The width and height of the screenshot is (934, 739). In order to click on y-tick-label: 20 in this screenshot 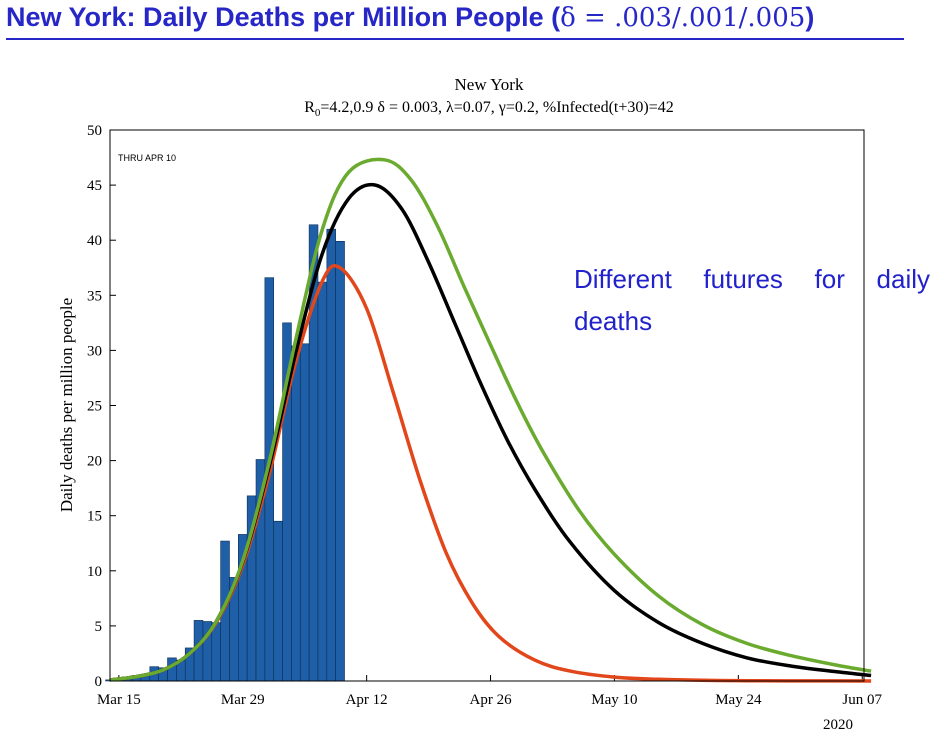, I will do `click(94, 462)`.